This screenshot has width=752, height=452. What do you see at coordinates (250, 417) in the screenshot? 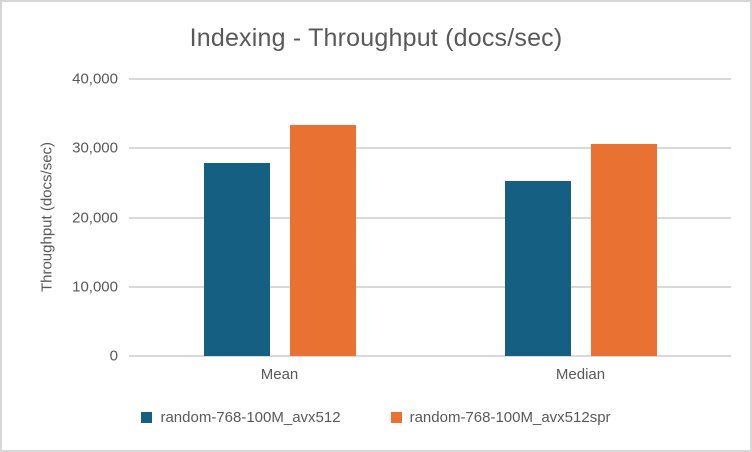
I see `legend-label: random-768-100M_avx512` at bounding box center [250, 417].